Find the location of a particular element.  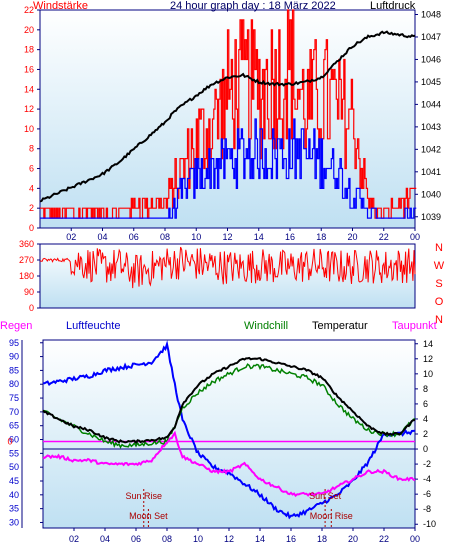

right-tick-label: 1044 is located at coordinates (431, 104).